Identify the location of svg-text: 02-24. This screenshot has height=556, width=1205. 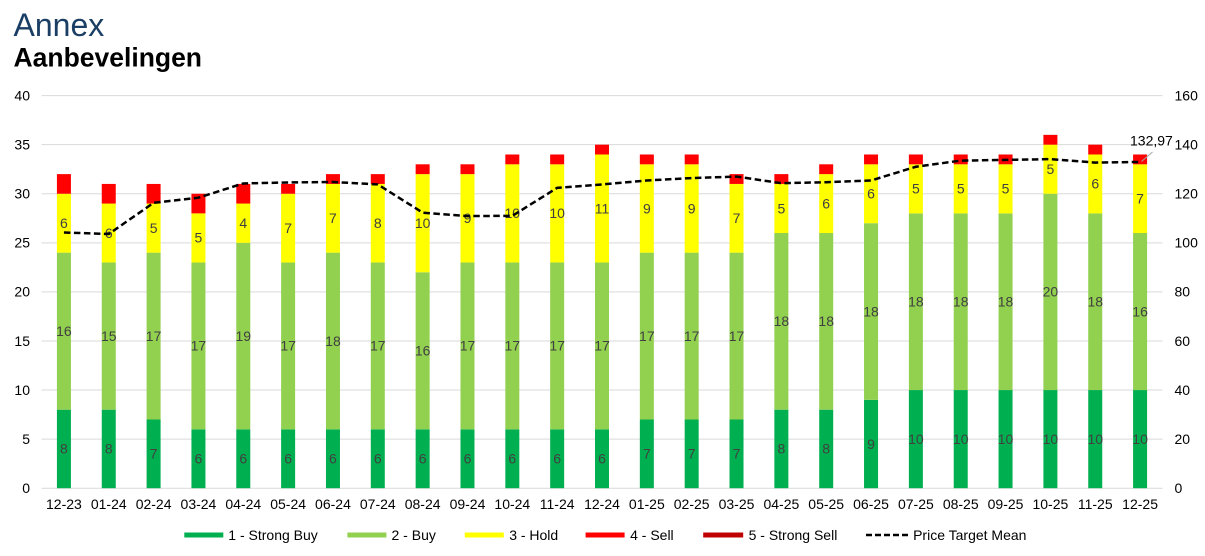
(154, 504).